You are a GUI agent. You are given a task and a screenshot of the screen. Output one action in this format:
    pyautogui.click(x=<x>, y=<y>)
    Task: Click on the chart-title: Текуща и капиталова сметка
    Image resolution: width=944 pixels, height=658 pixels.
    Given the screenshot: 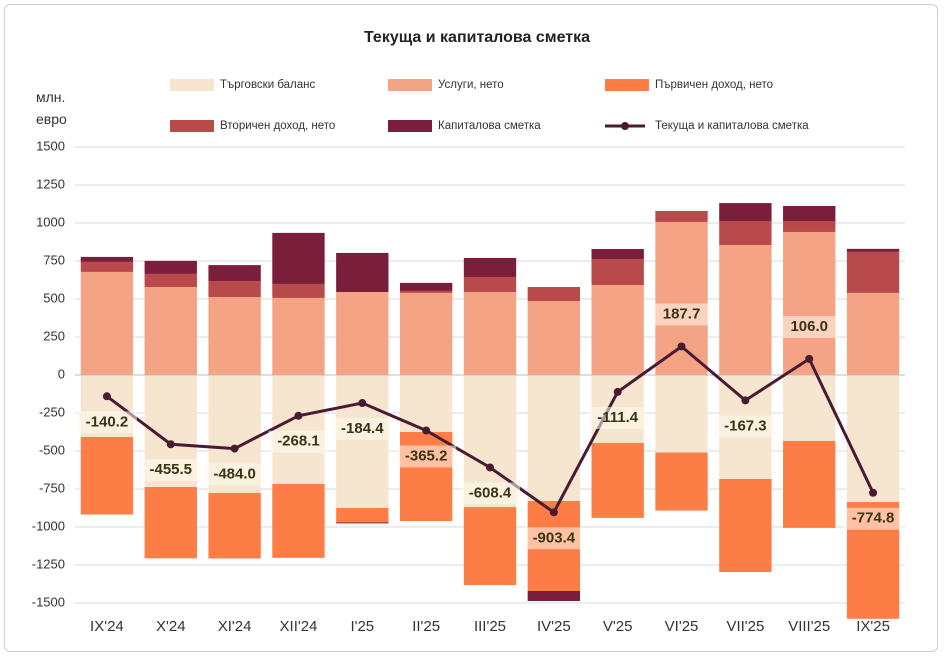 What is the action you would take?
    pyautogui.click(x=477, y=37)
    